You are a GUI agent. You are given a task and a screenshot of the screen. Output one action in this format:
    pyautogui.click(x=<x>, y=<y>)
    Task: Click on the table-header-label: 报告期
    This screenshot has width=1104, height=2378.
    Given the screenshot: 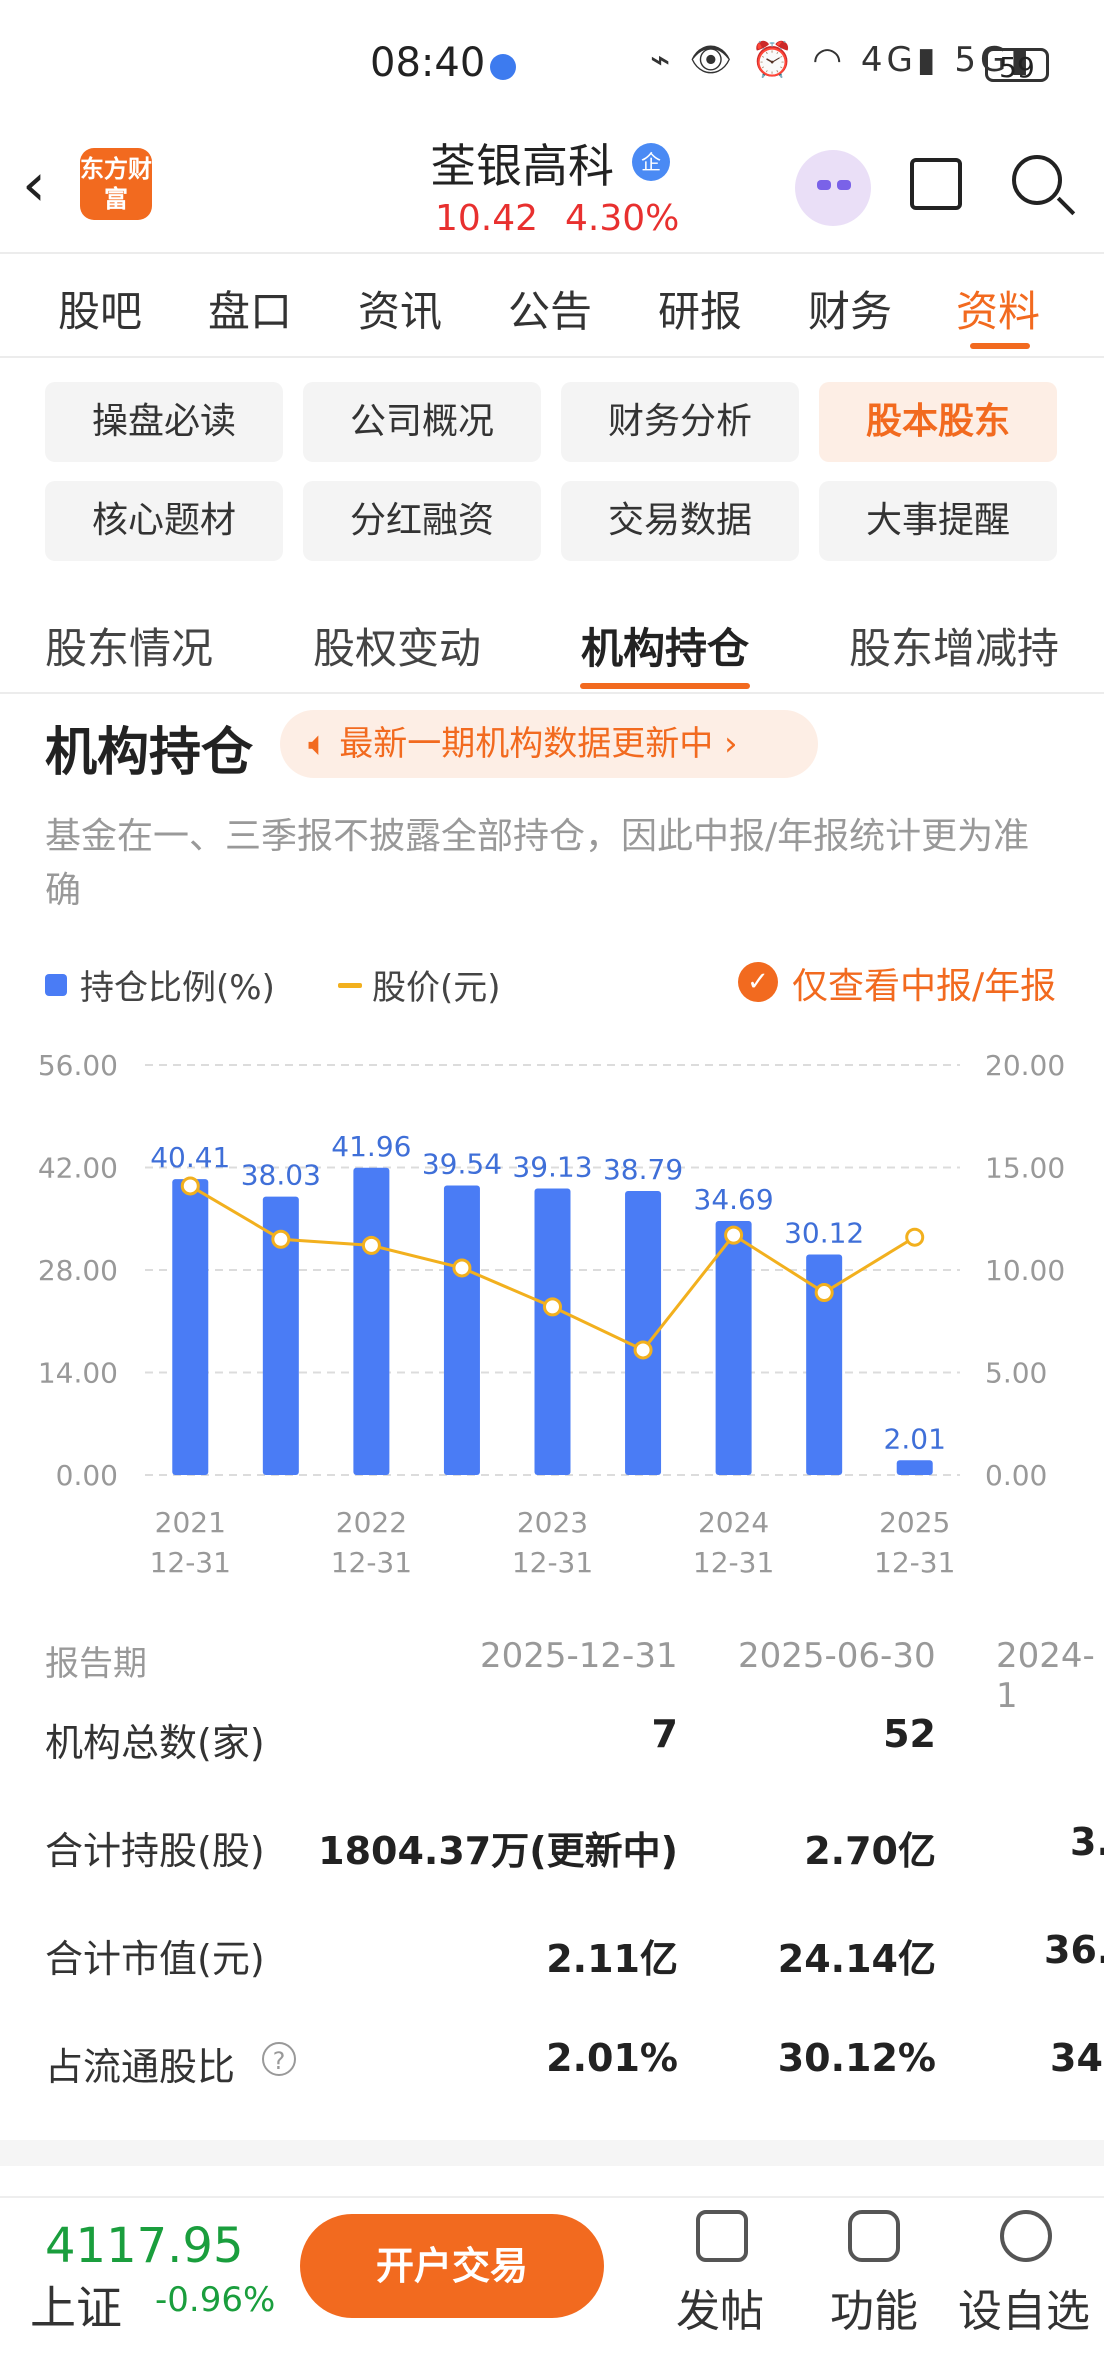 What is the action you would take?
    pyautogui.click(x=96, y=1664)
    